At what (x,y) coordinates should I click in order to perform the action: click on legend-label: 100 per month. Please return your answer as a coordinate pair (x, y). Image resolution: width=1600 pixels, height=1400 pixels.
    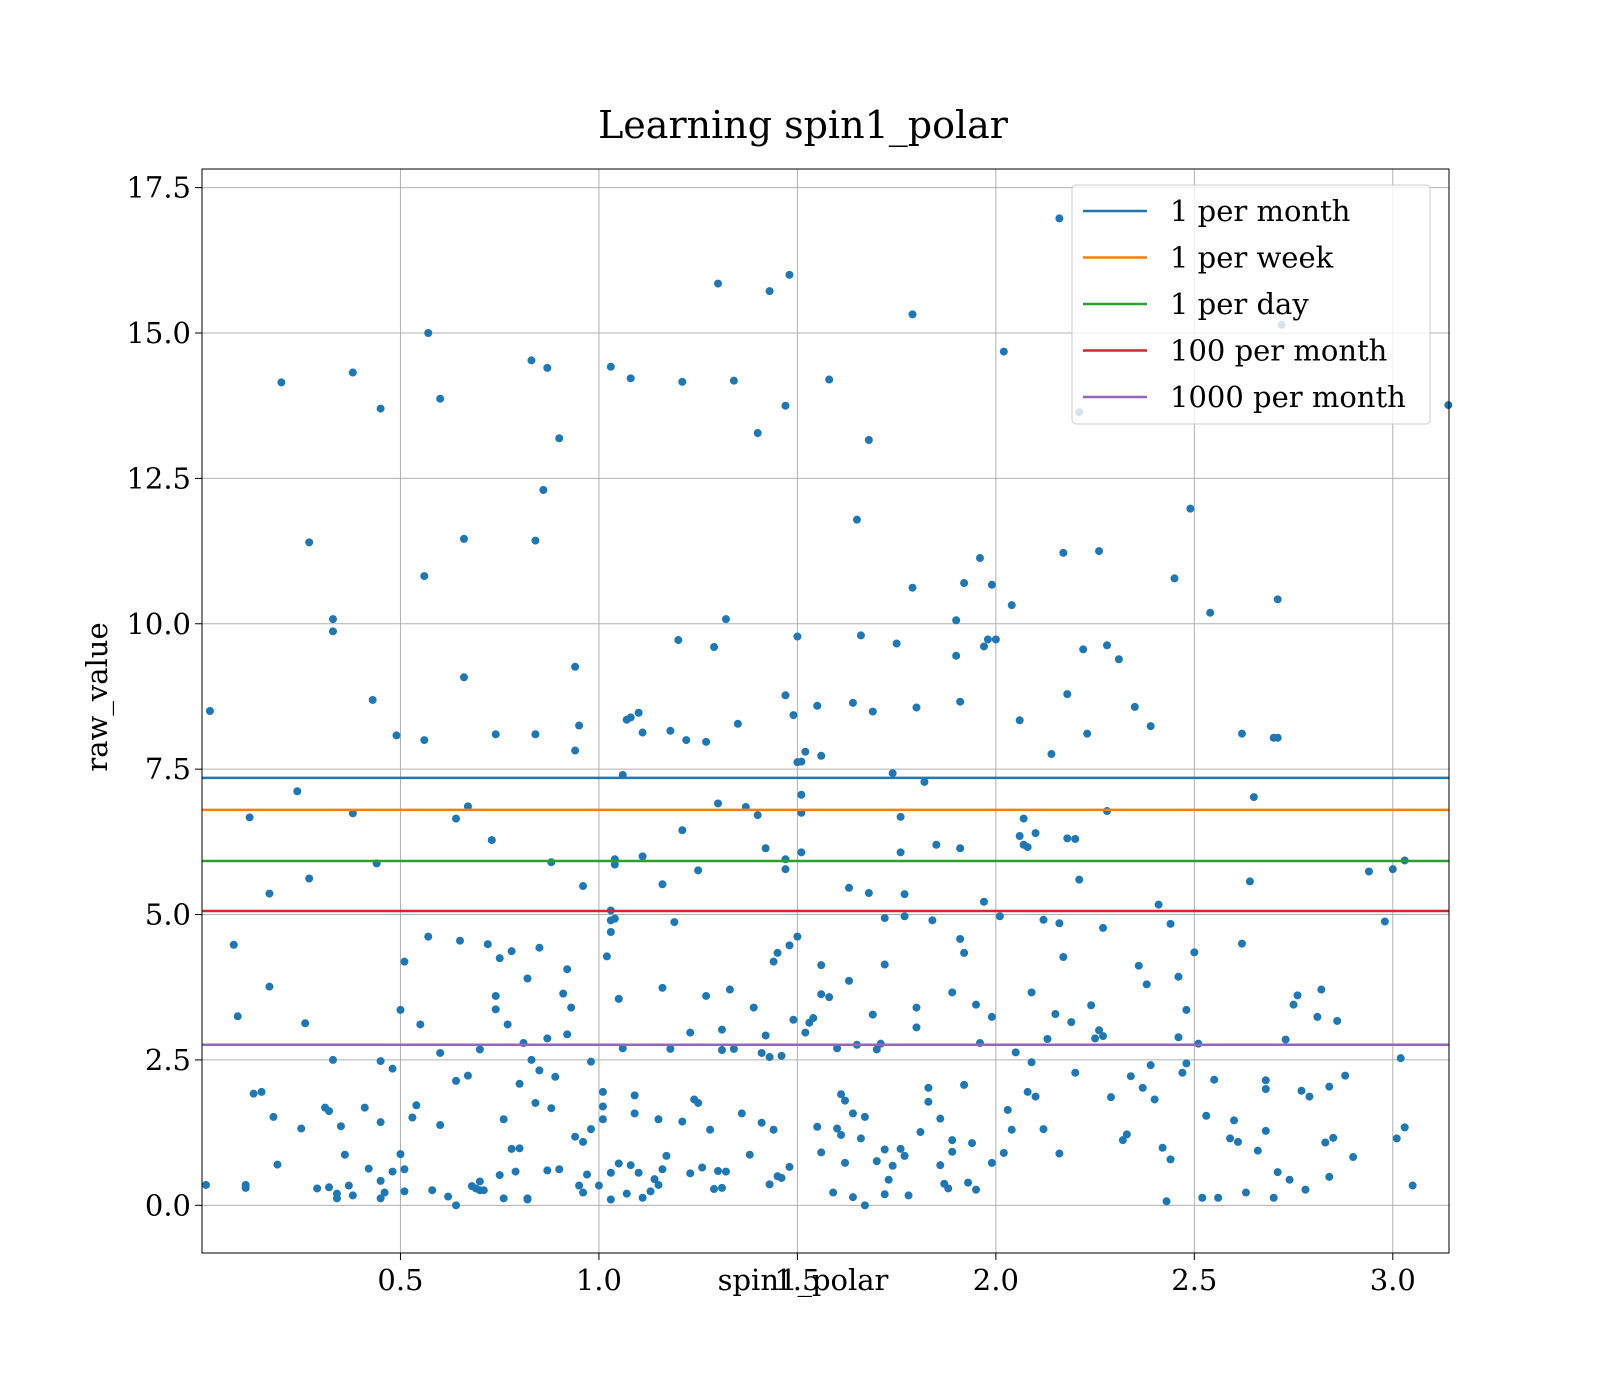
    Looking at the image, I should click on (1278, 351).